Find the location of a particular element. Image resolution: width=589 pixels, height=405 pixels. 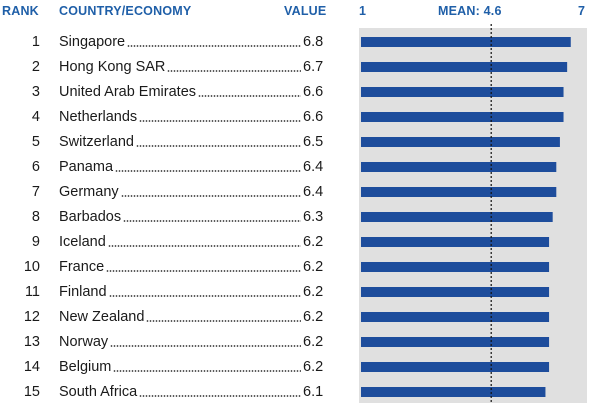

table-row: 2 Hong Kong SAR 6.7 is located at coordinates (177, 67).